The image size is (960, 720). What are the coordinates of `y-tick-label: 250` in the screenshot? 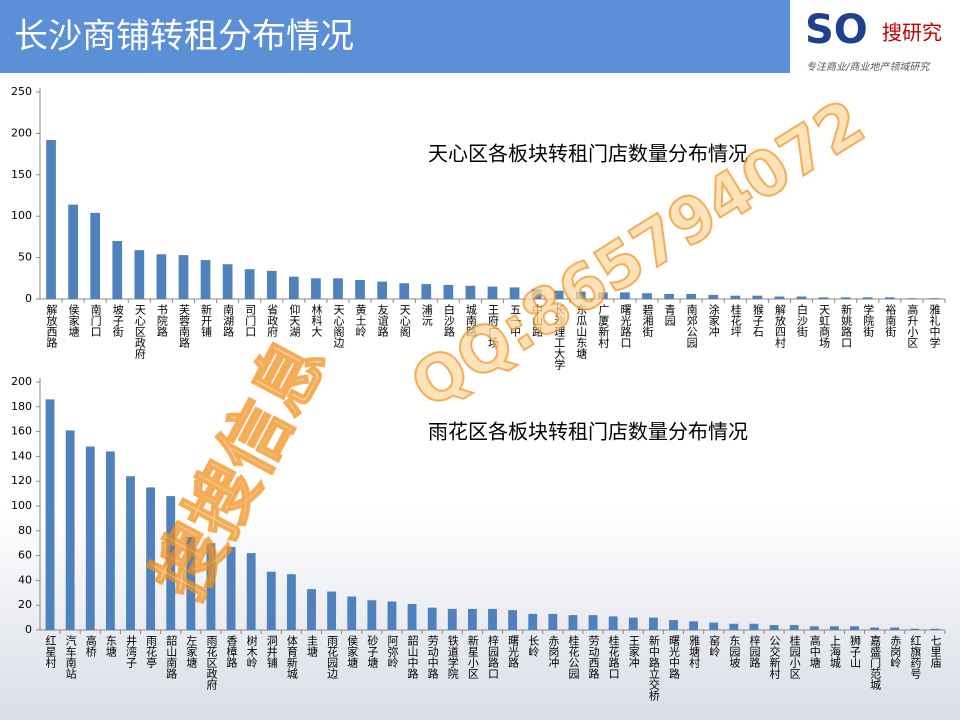 It's located at (21, 91).